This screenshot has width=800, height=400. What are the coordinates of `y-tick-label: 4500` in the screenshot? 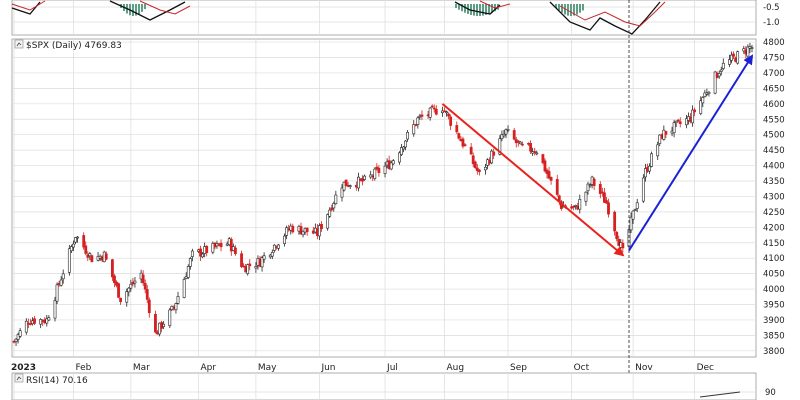 It's located at (774, 136).